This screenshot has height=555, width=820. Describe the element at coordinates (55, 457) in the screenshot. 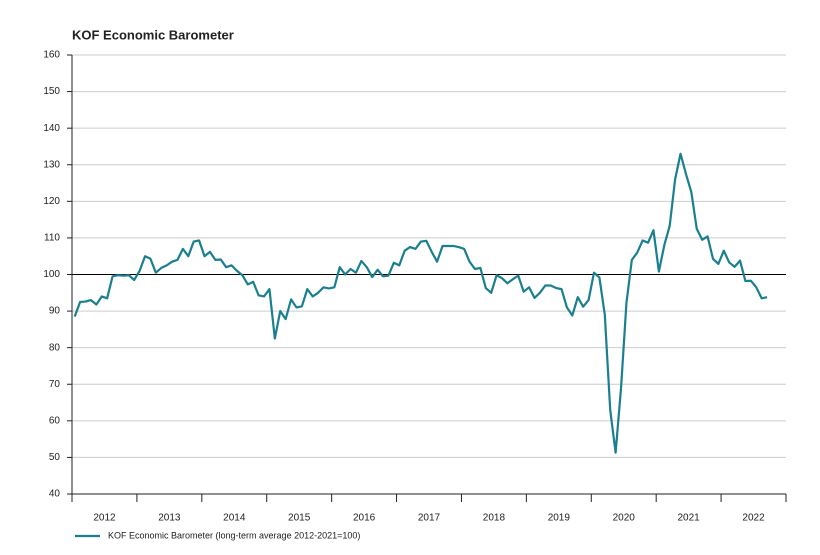

I see `y-tick-label: 50` at that location.